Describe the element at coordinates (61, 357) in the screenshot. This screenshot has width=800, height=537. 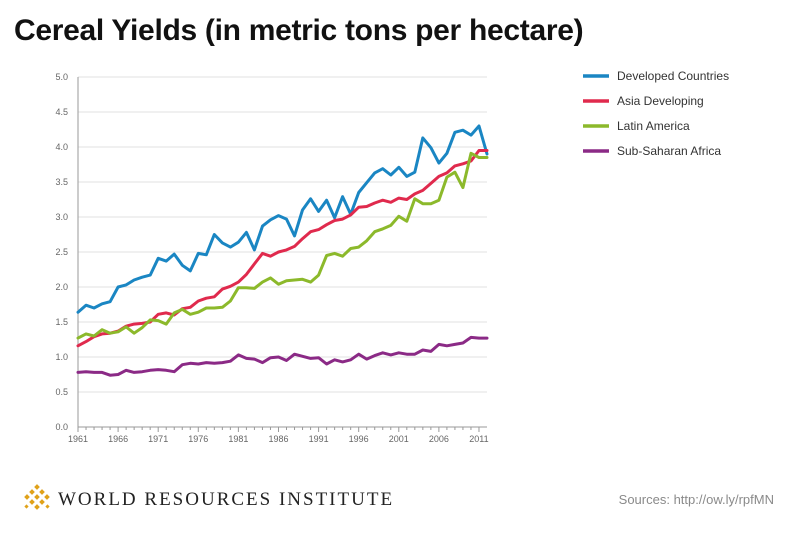
I see `y-tick-label: 1.0` at that location.